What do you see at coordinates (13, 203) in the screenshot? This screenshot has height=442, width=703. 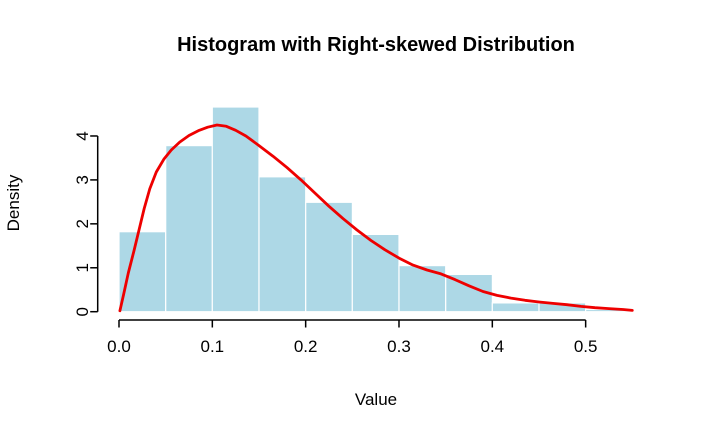 I see `y-axis-label: Density` at bounding box center [13, 203].